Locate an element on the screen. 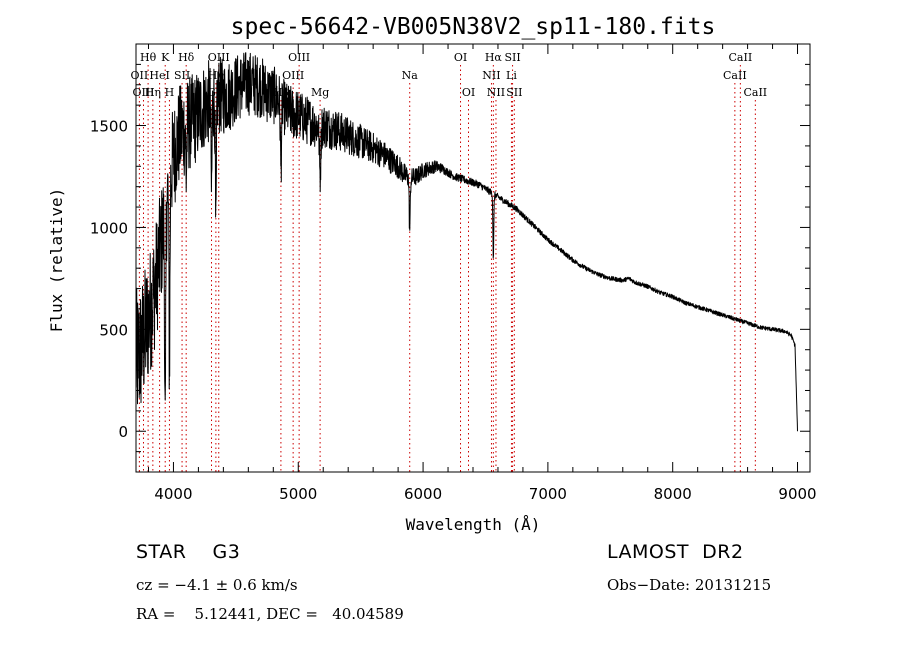  y-tick-label: 1000 is located at coordinates (109, 228).